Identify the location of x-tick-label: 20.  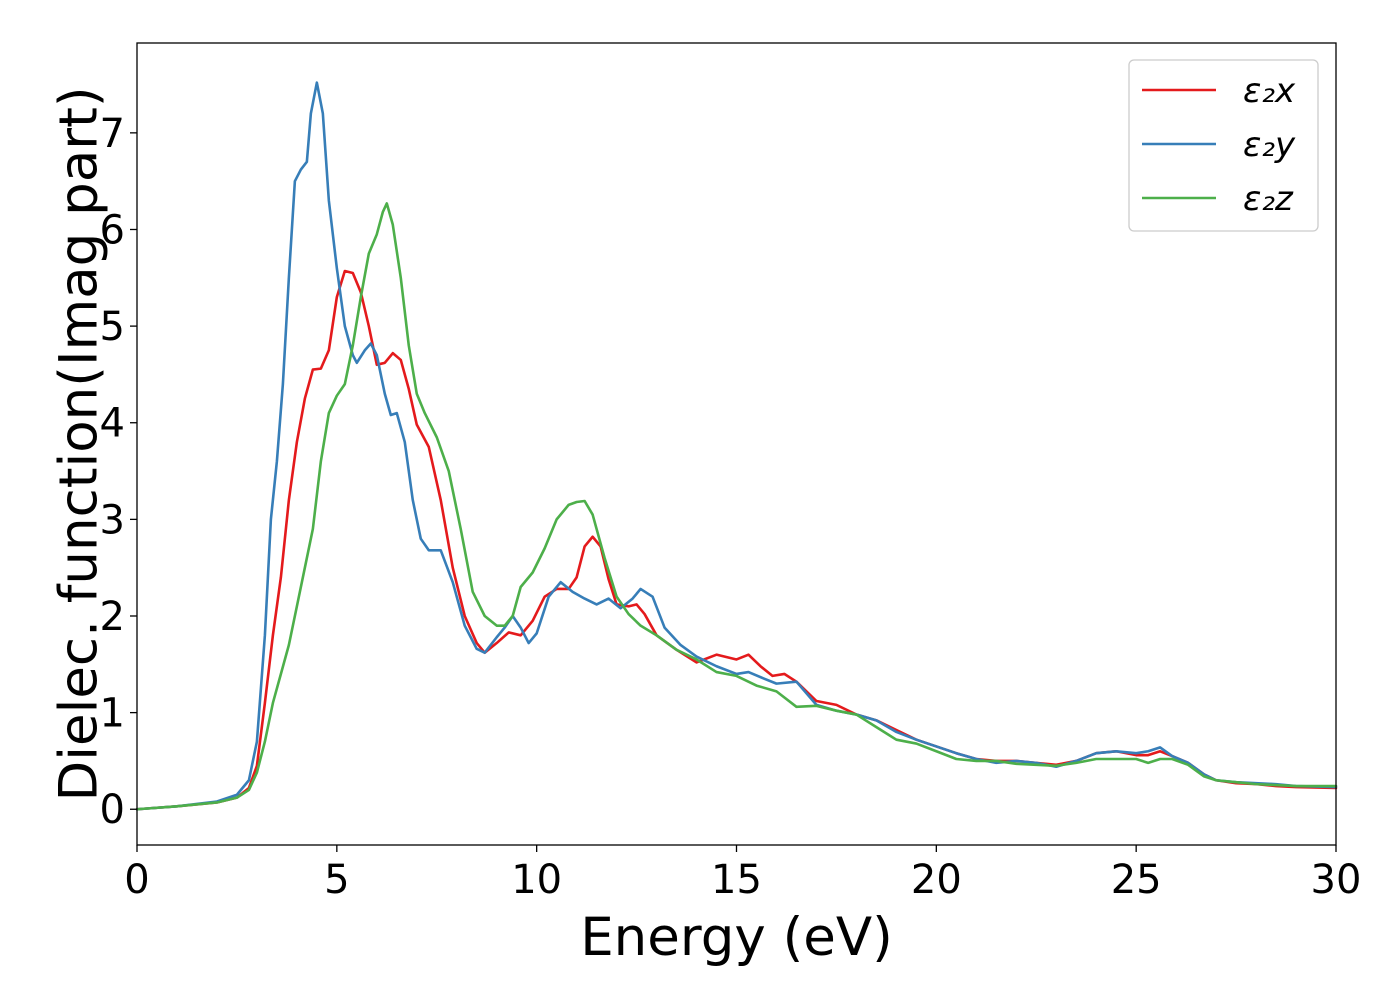
(936, 880).